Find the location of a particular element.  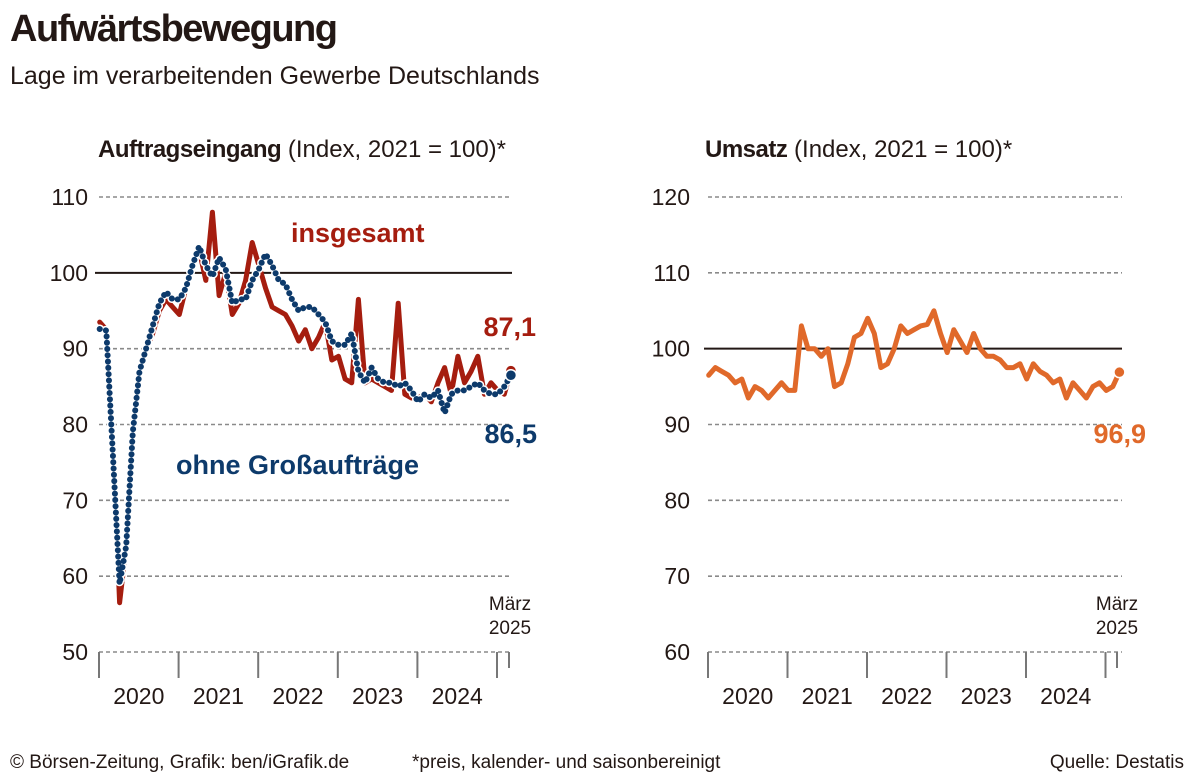

label-ohne-grossauftraege: ohne Großaufträge is located at coordinates (297, 465).